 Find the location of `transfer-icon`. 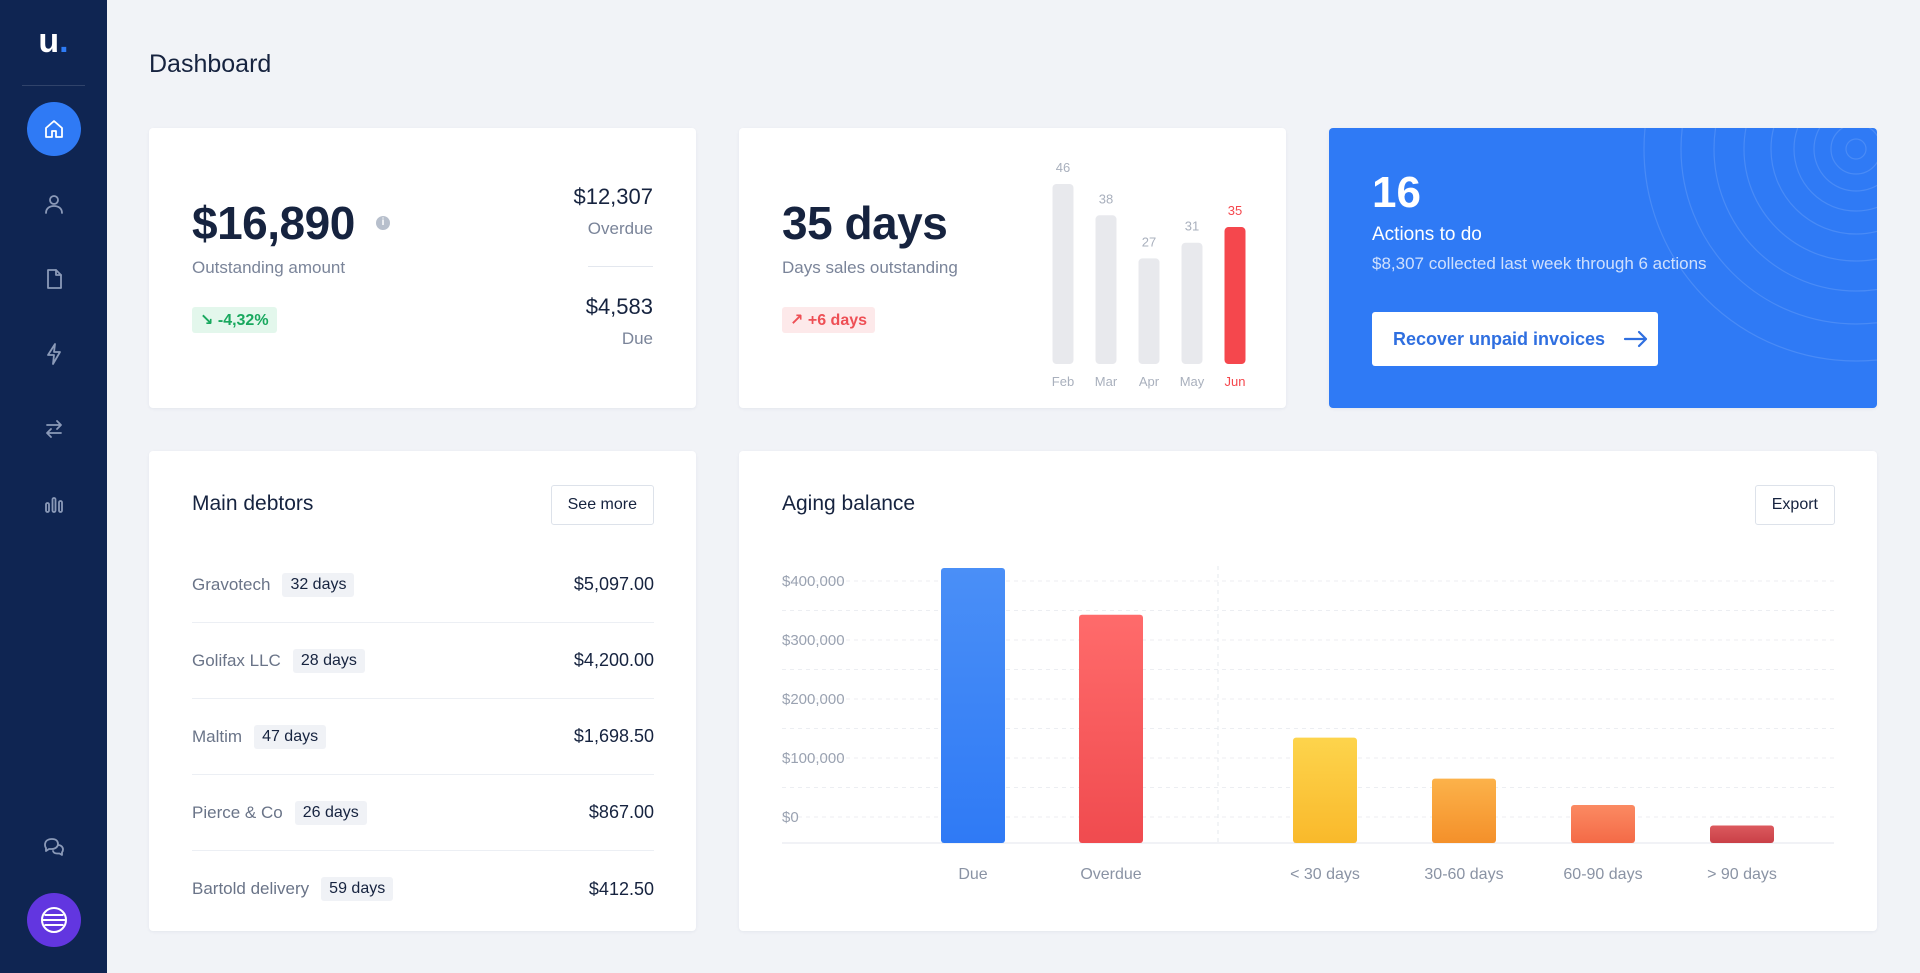

transfer-icon is located at coordinates (54, 429).